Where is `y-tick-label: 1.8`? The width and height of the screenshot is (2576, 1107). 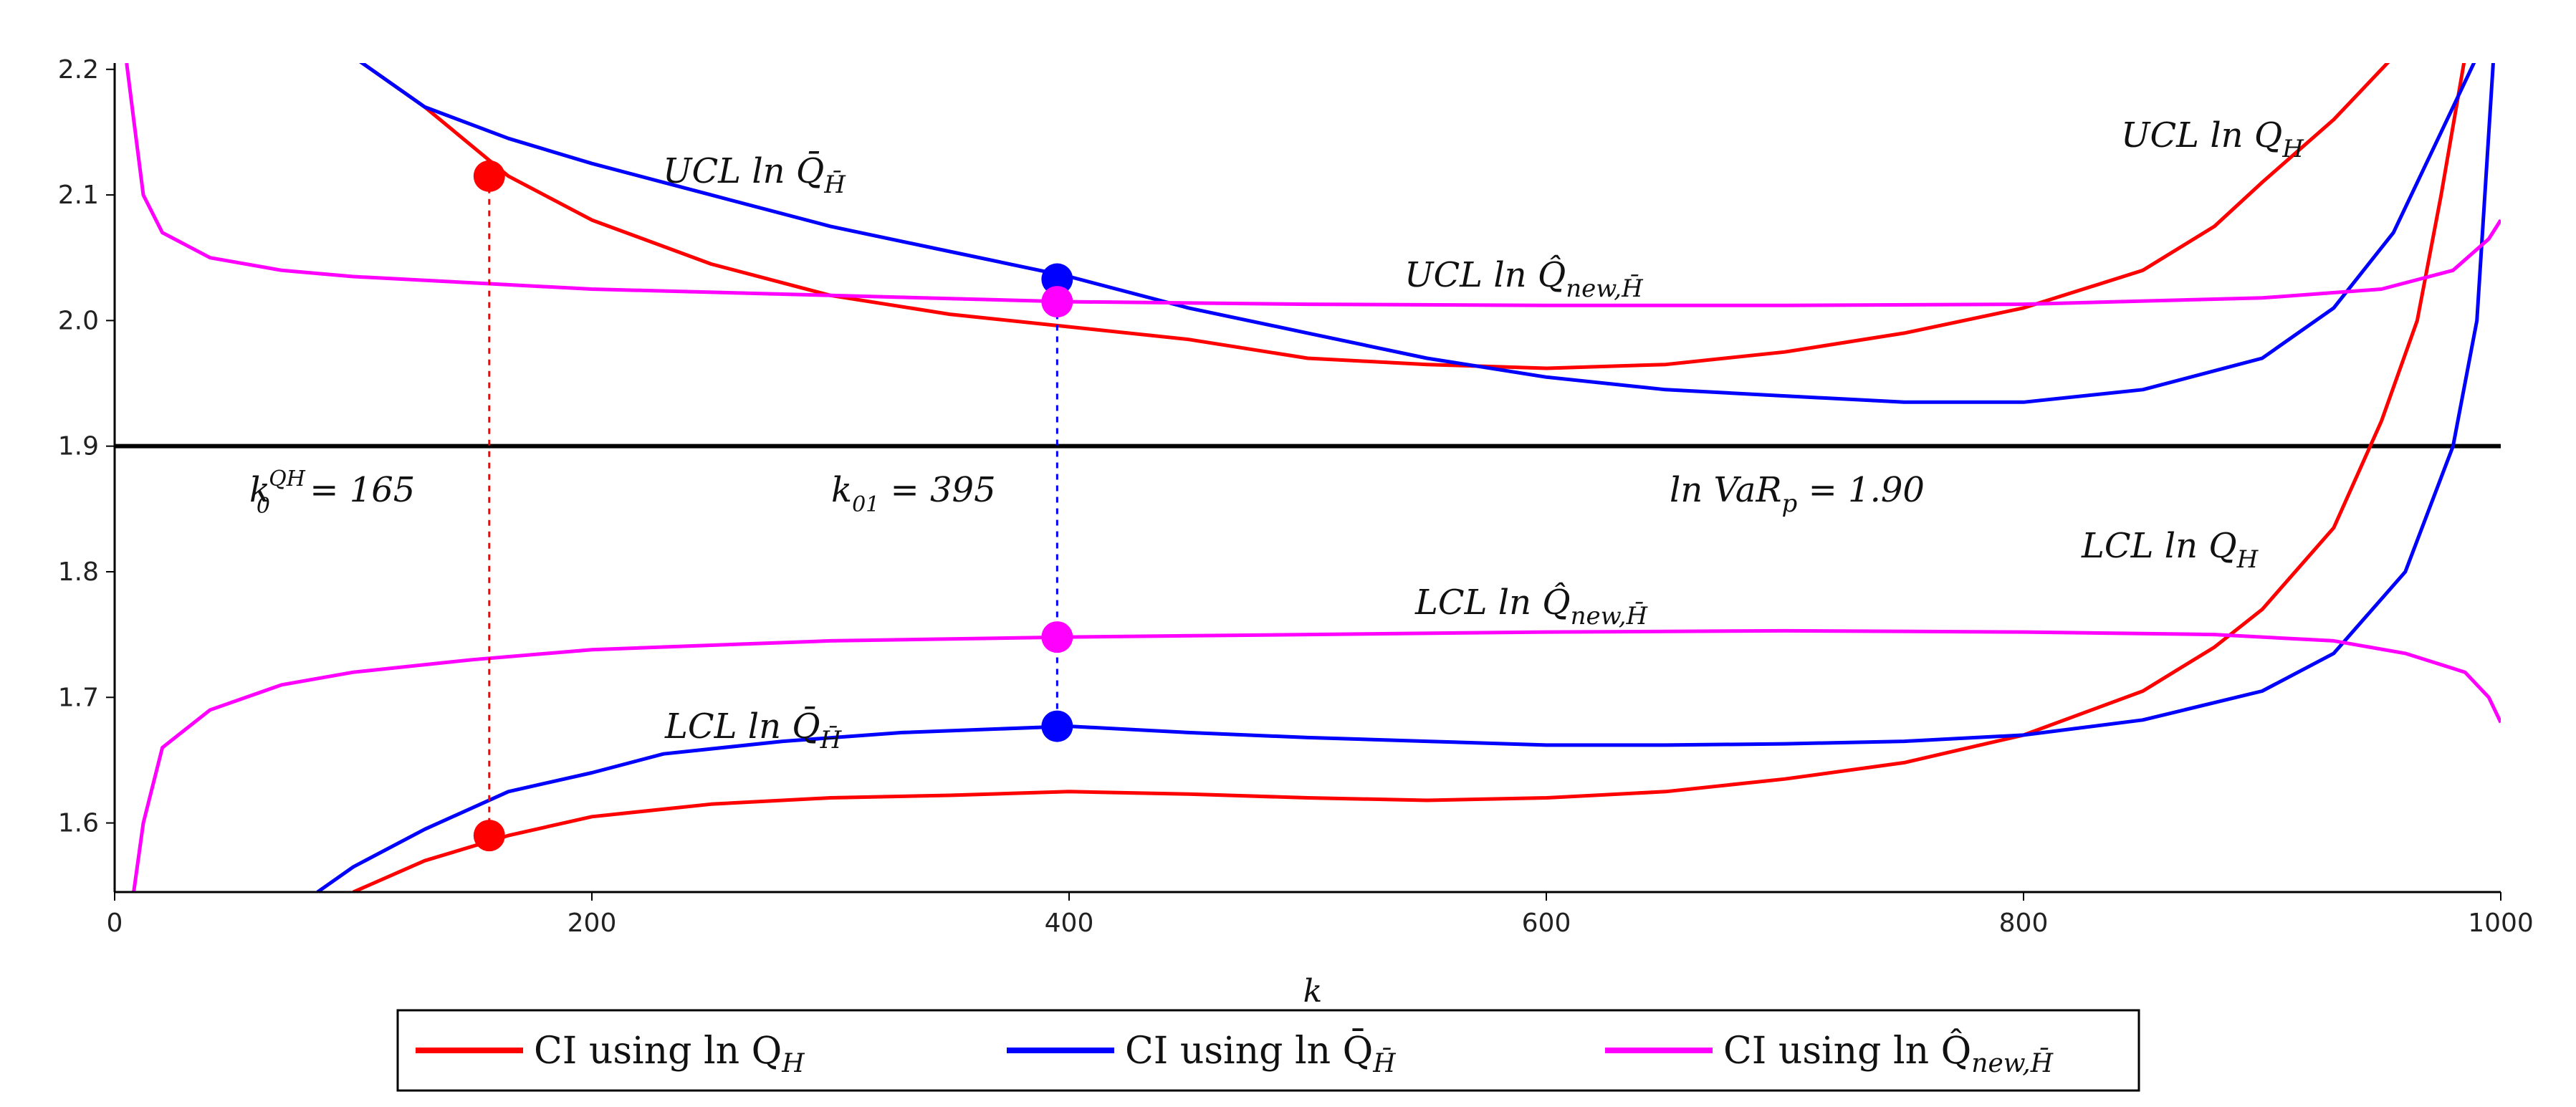
y-tick-label: 1.8 is located at coordinates (78, 572).